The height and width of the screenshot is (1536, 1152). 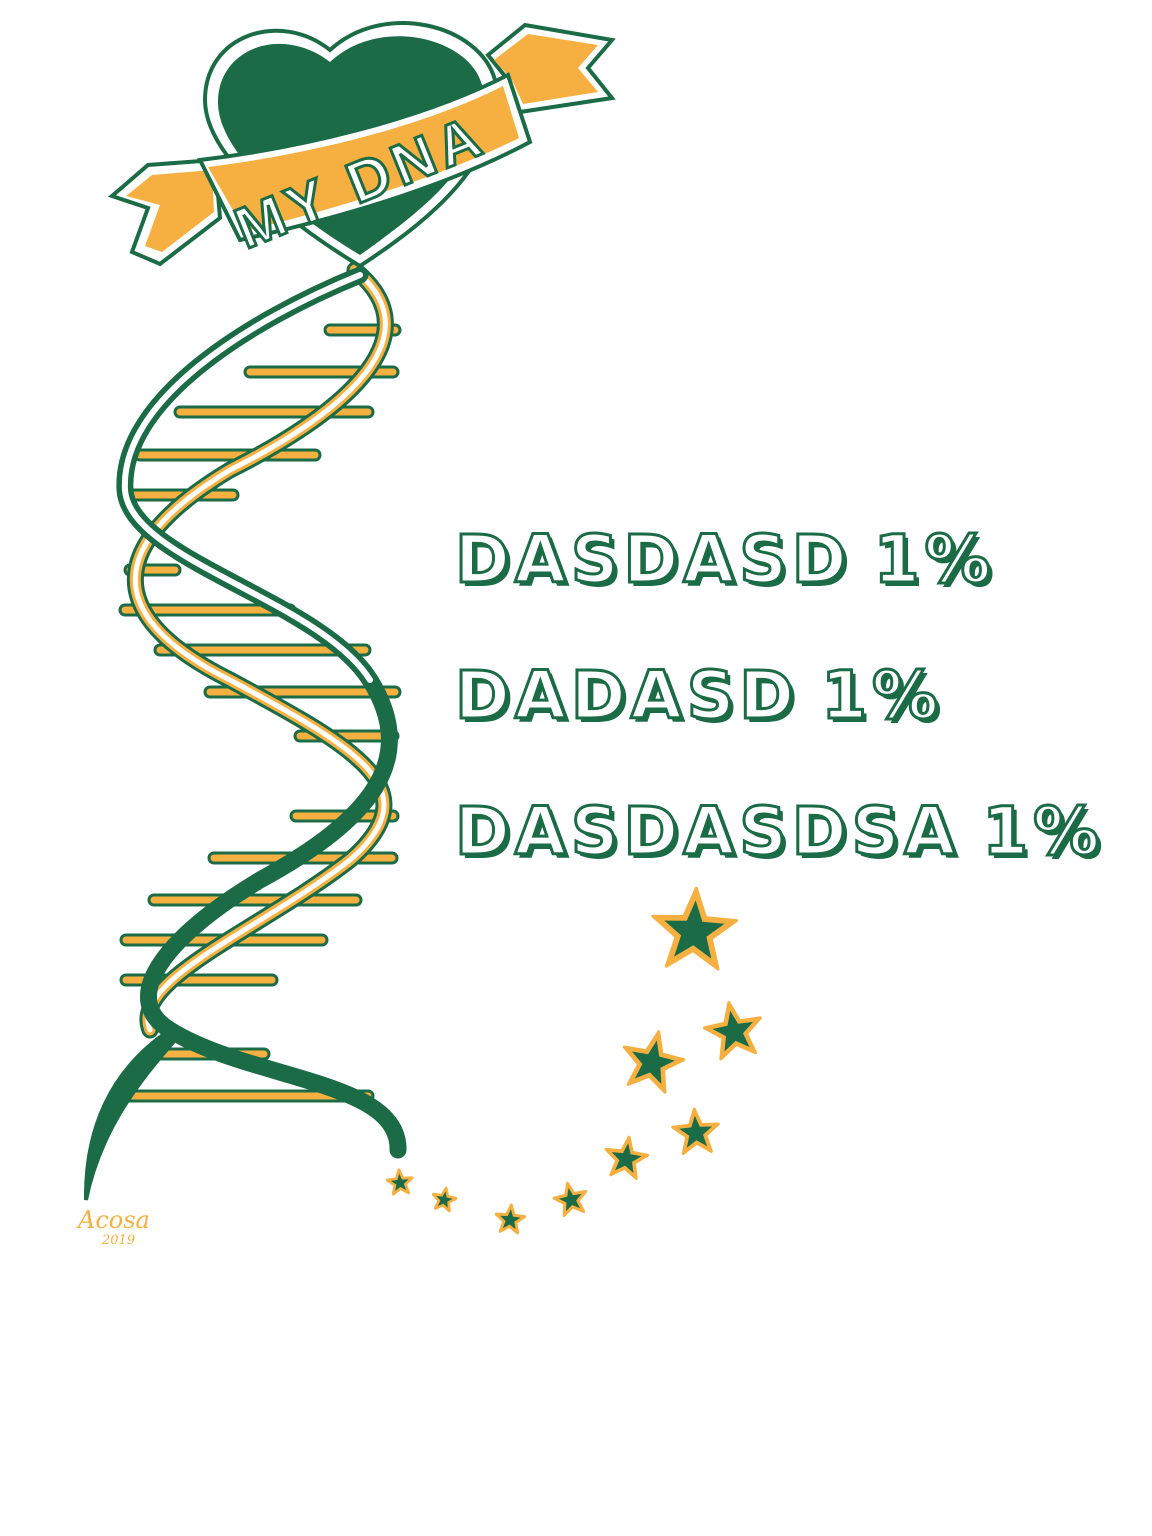 I want to click on heart-banner: MY DNA, so click(x=362, y=145).